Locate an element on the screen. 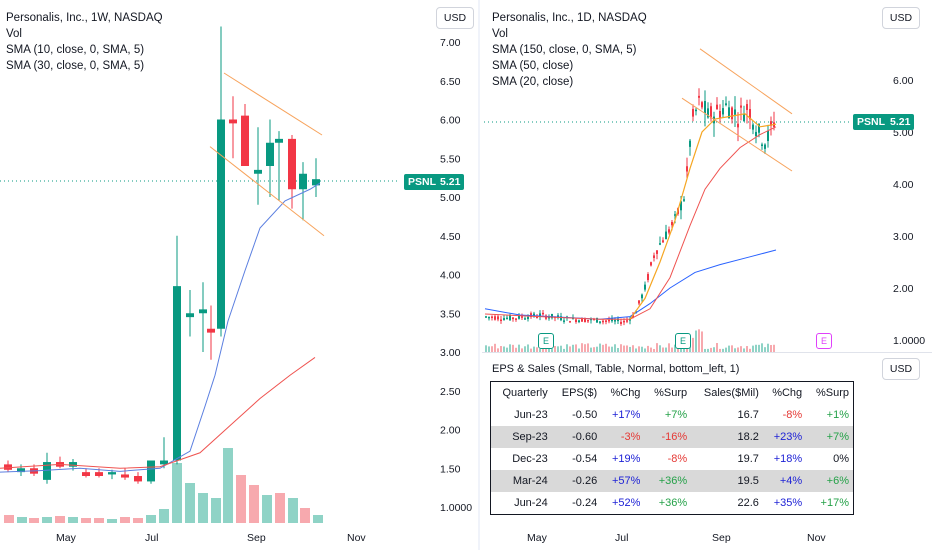 This screenshot has width=932, height=550. daily-legend-vol: Vol is located at coordinates (500, 34).